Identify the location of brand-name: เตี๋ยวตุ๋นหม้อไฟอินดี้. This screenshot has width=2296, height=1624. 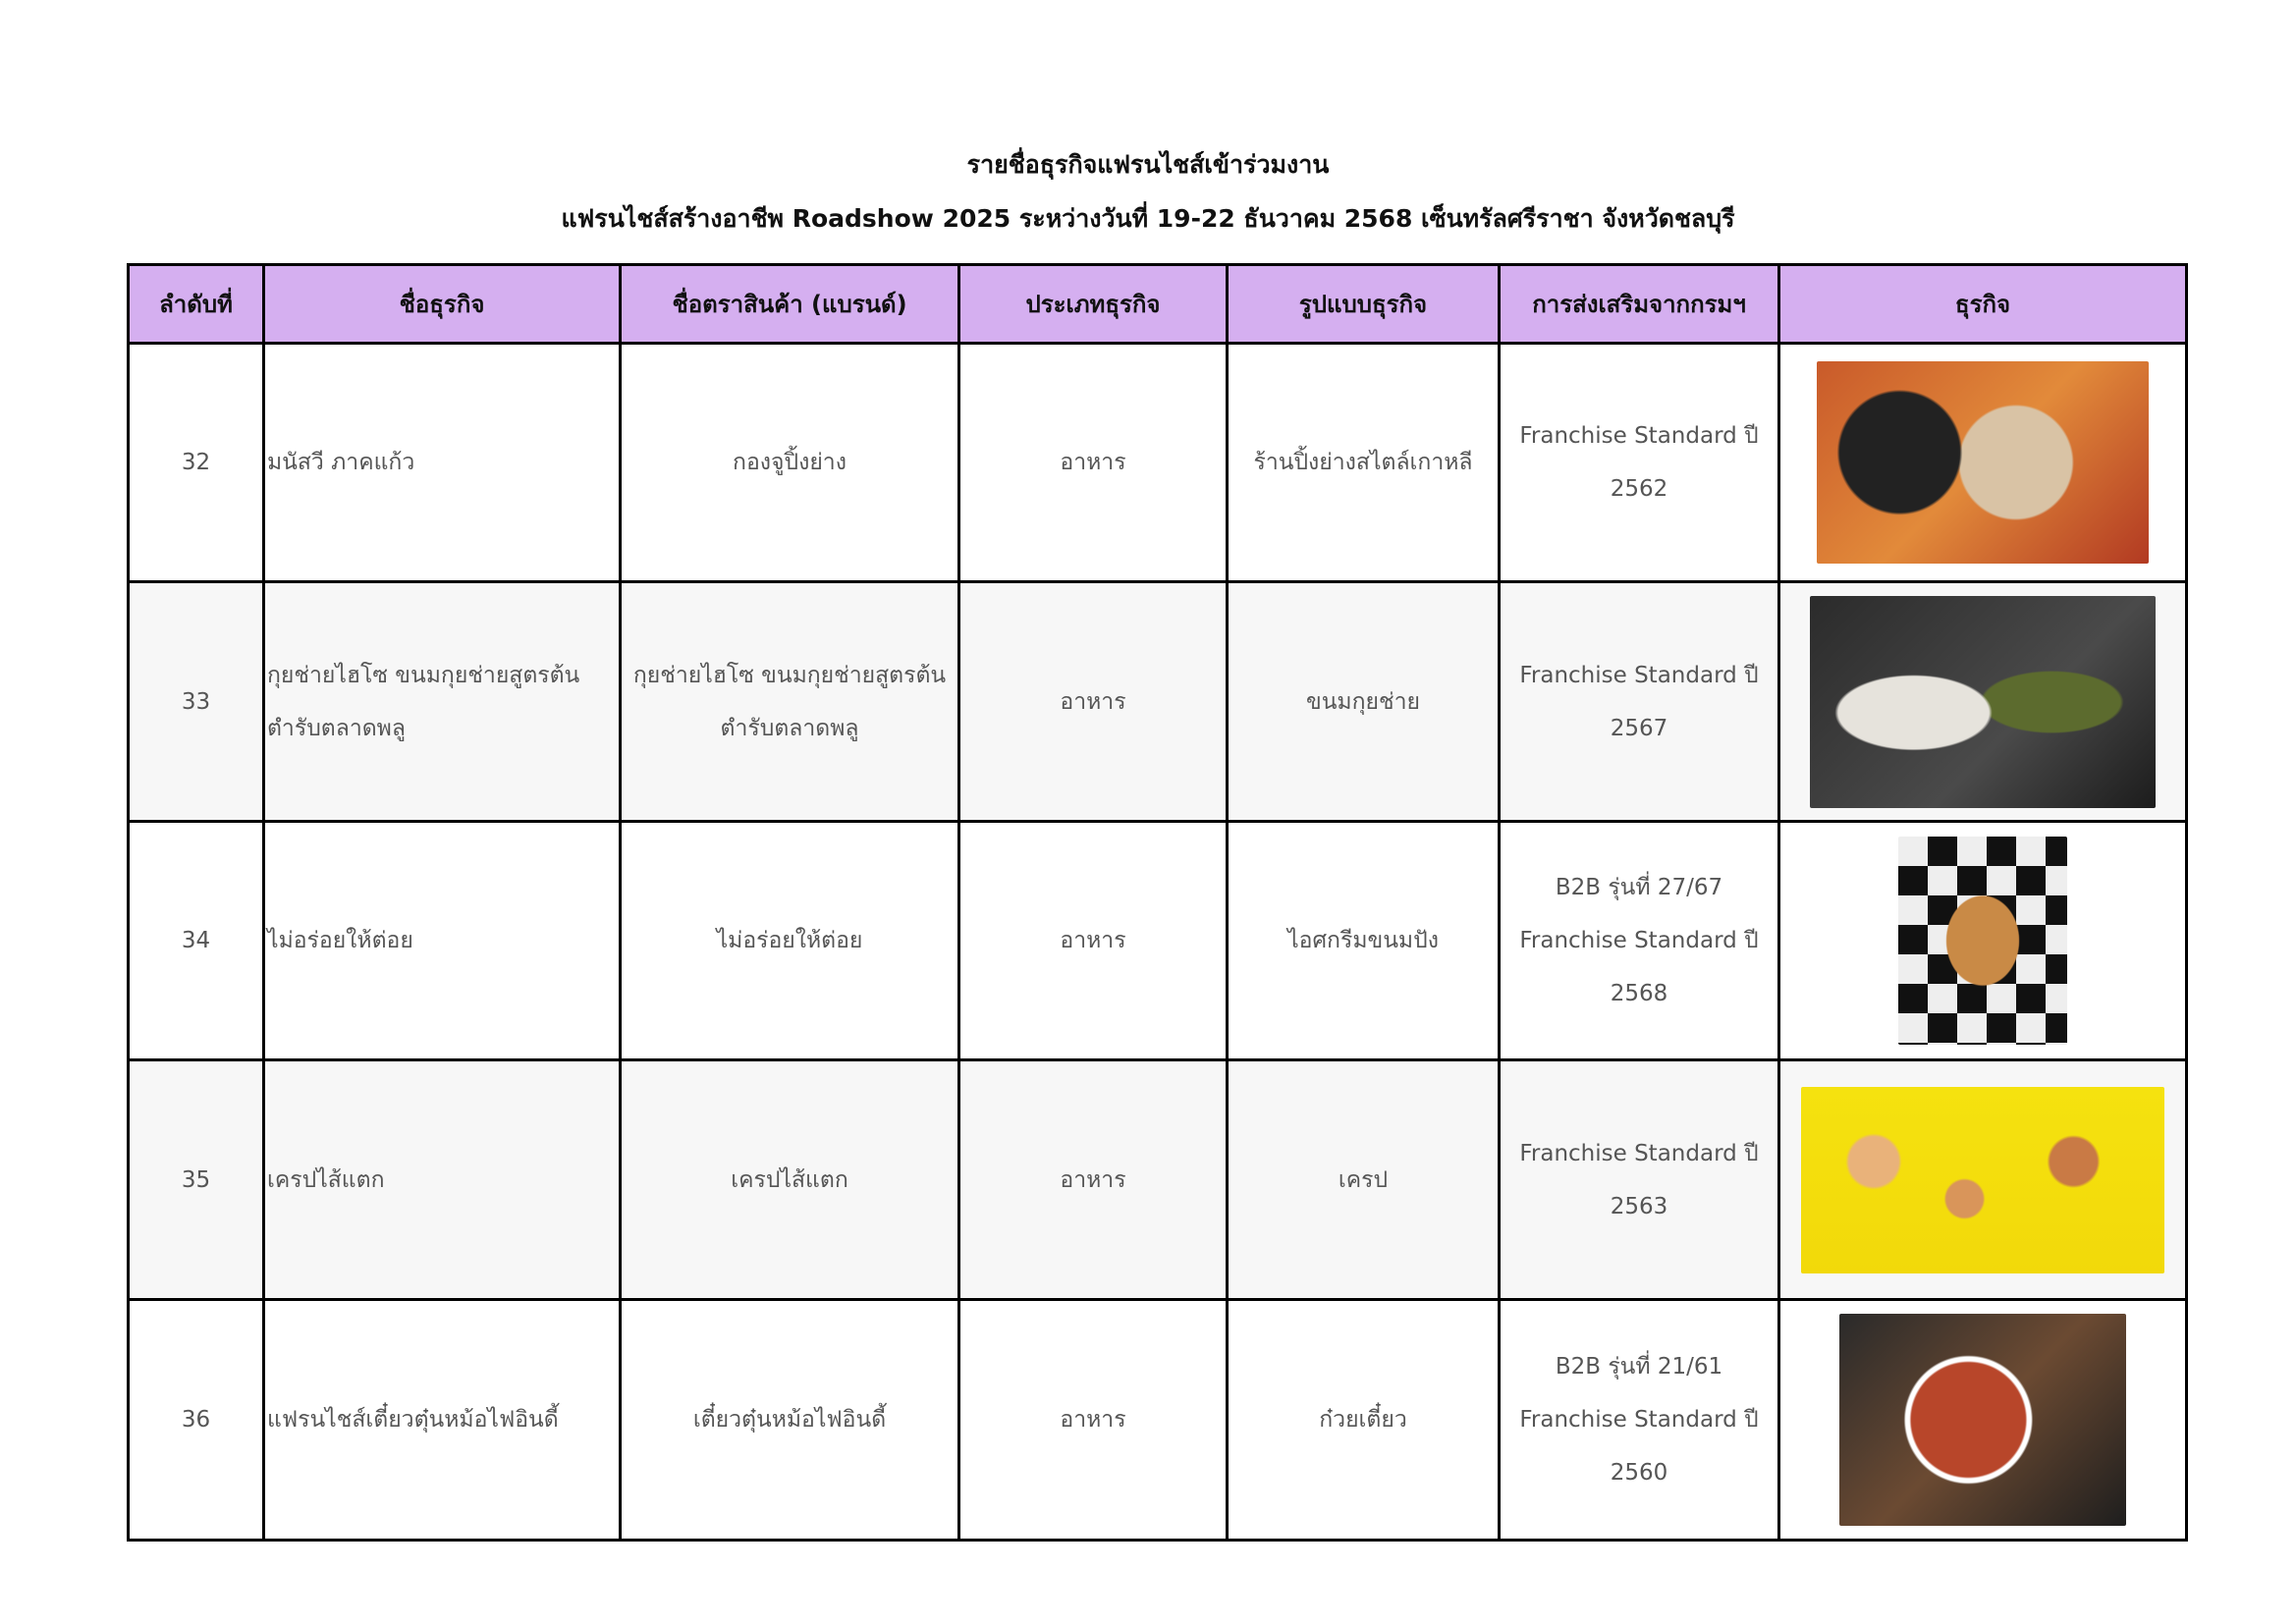
(789, 1420).